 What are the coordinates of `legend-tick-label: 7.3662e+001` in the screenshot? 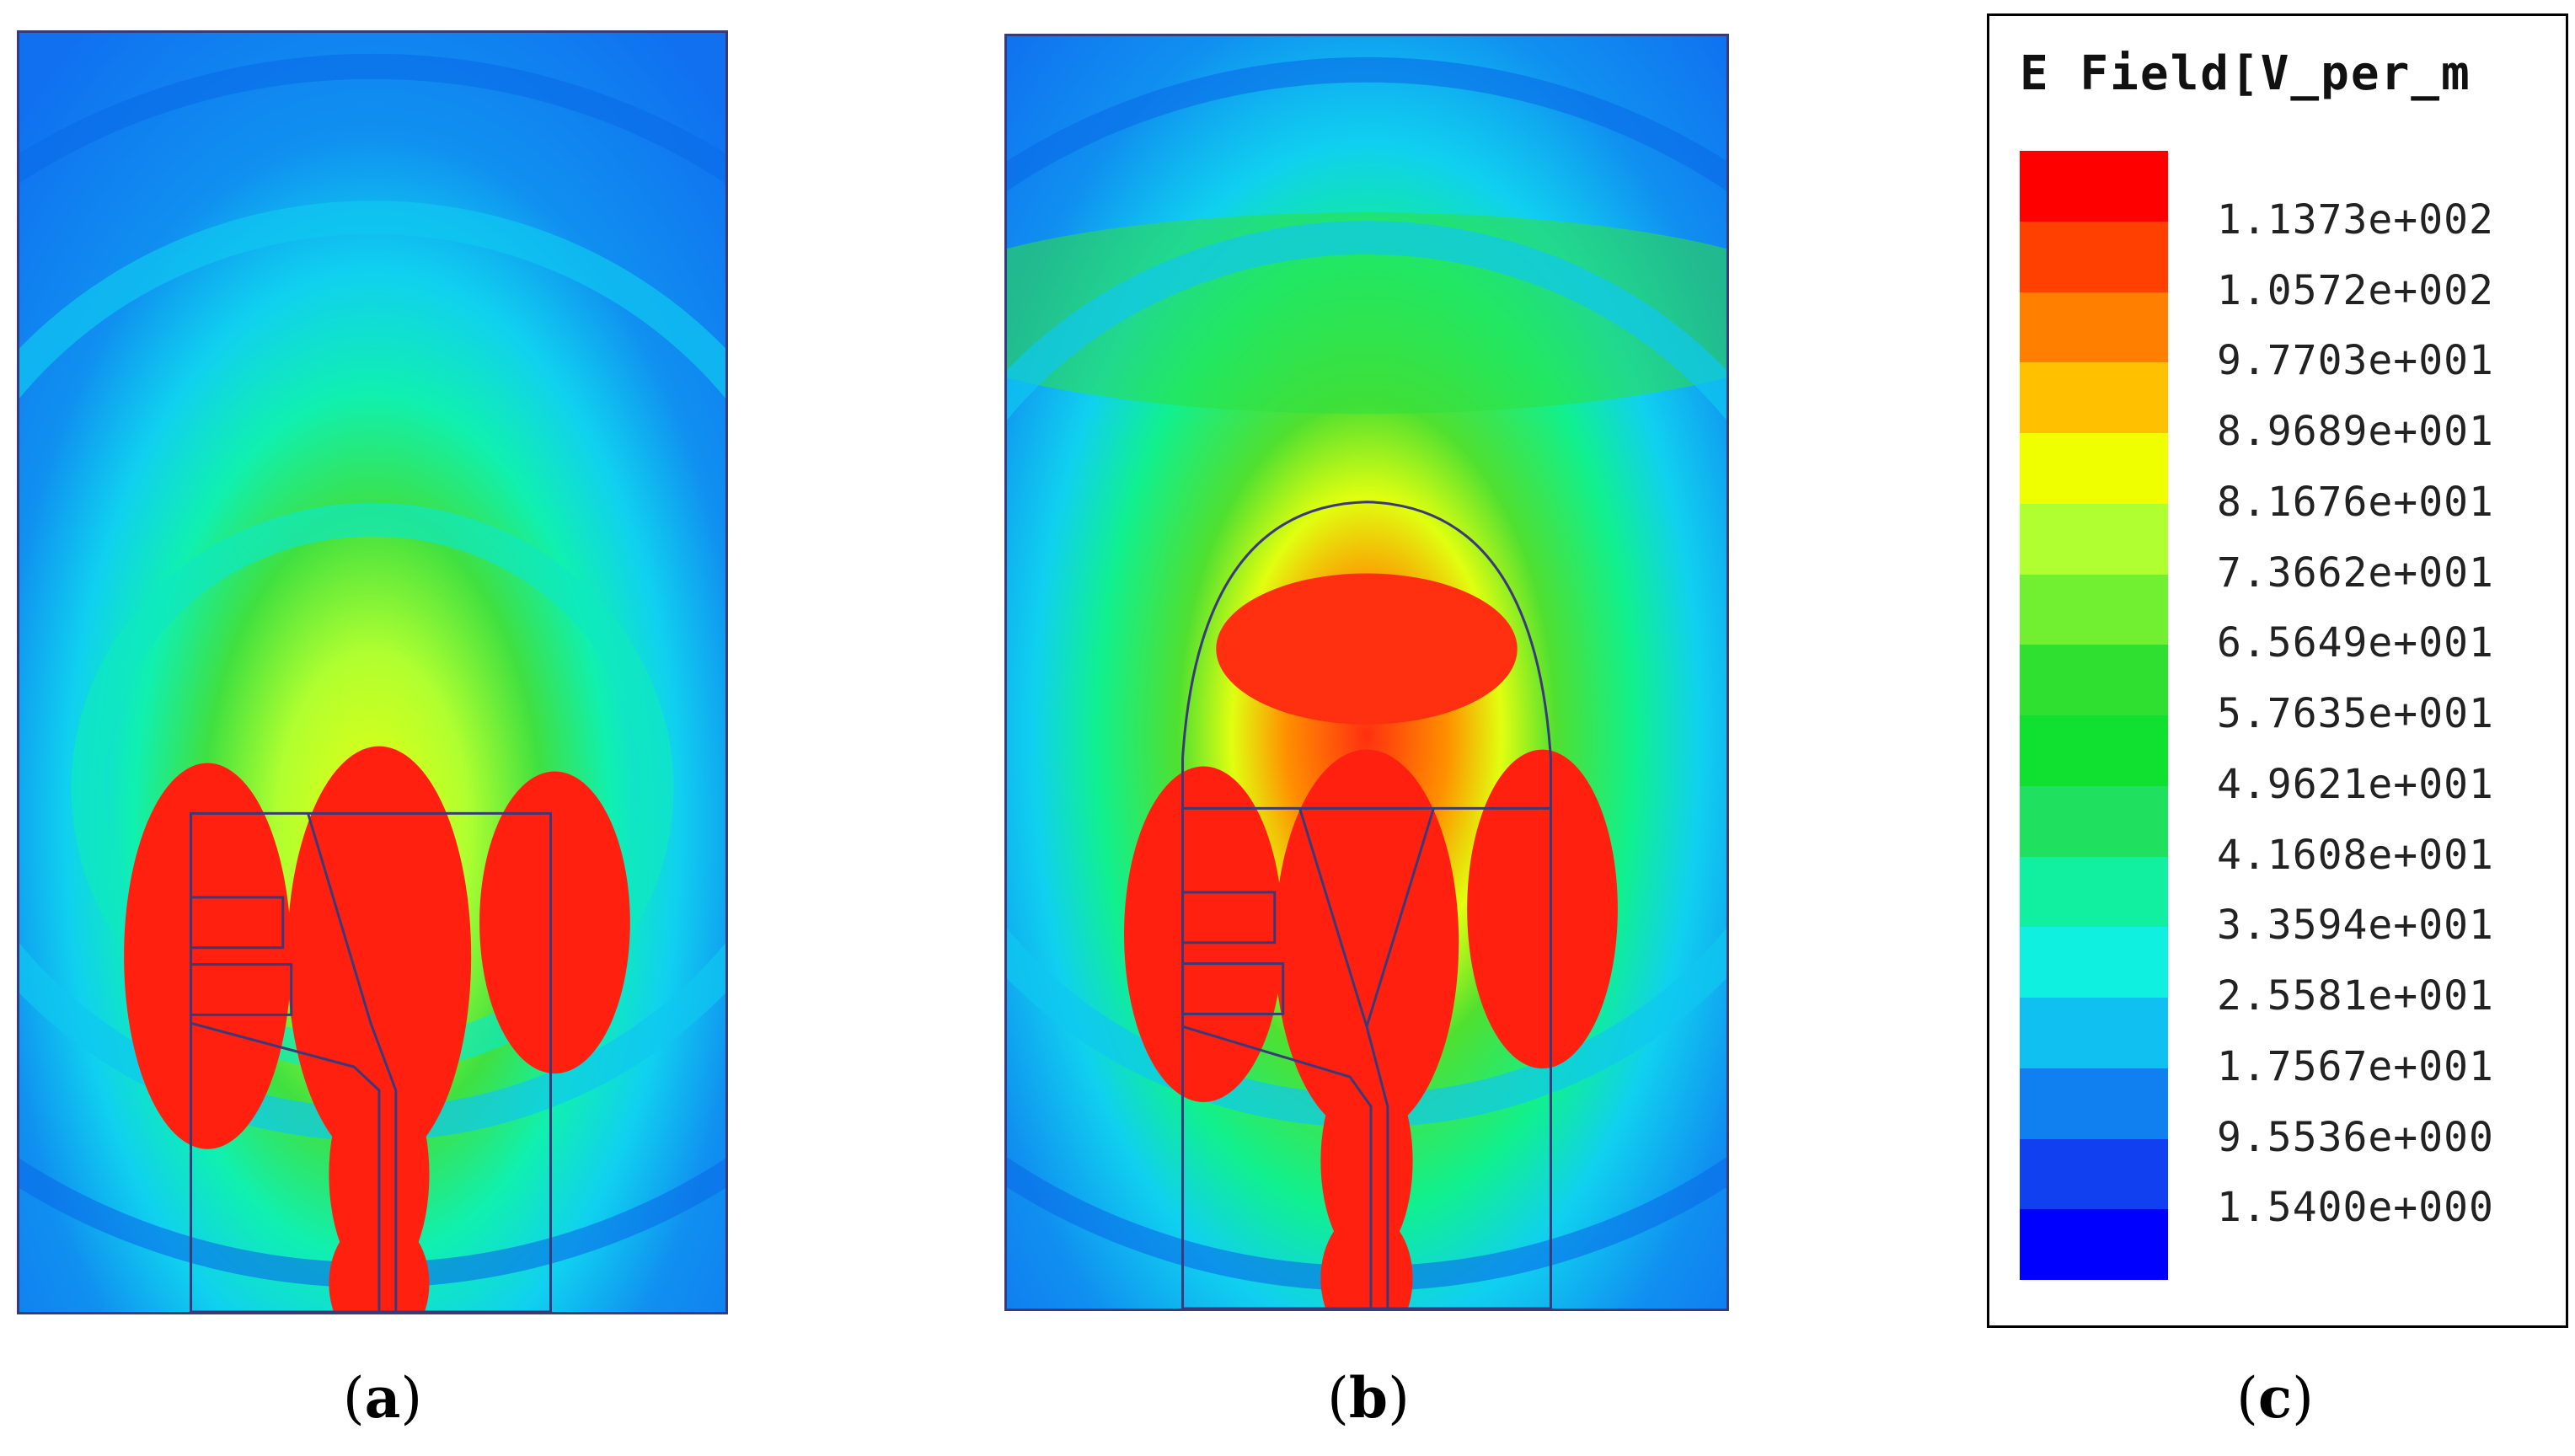 It's located at (2355, 573).